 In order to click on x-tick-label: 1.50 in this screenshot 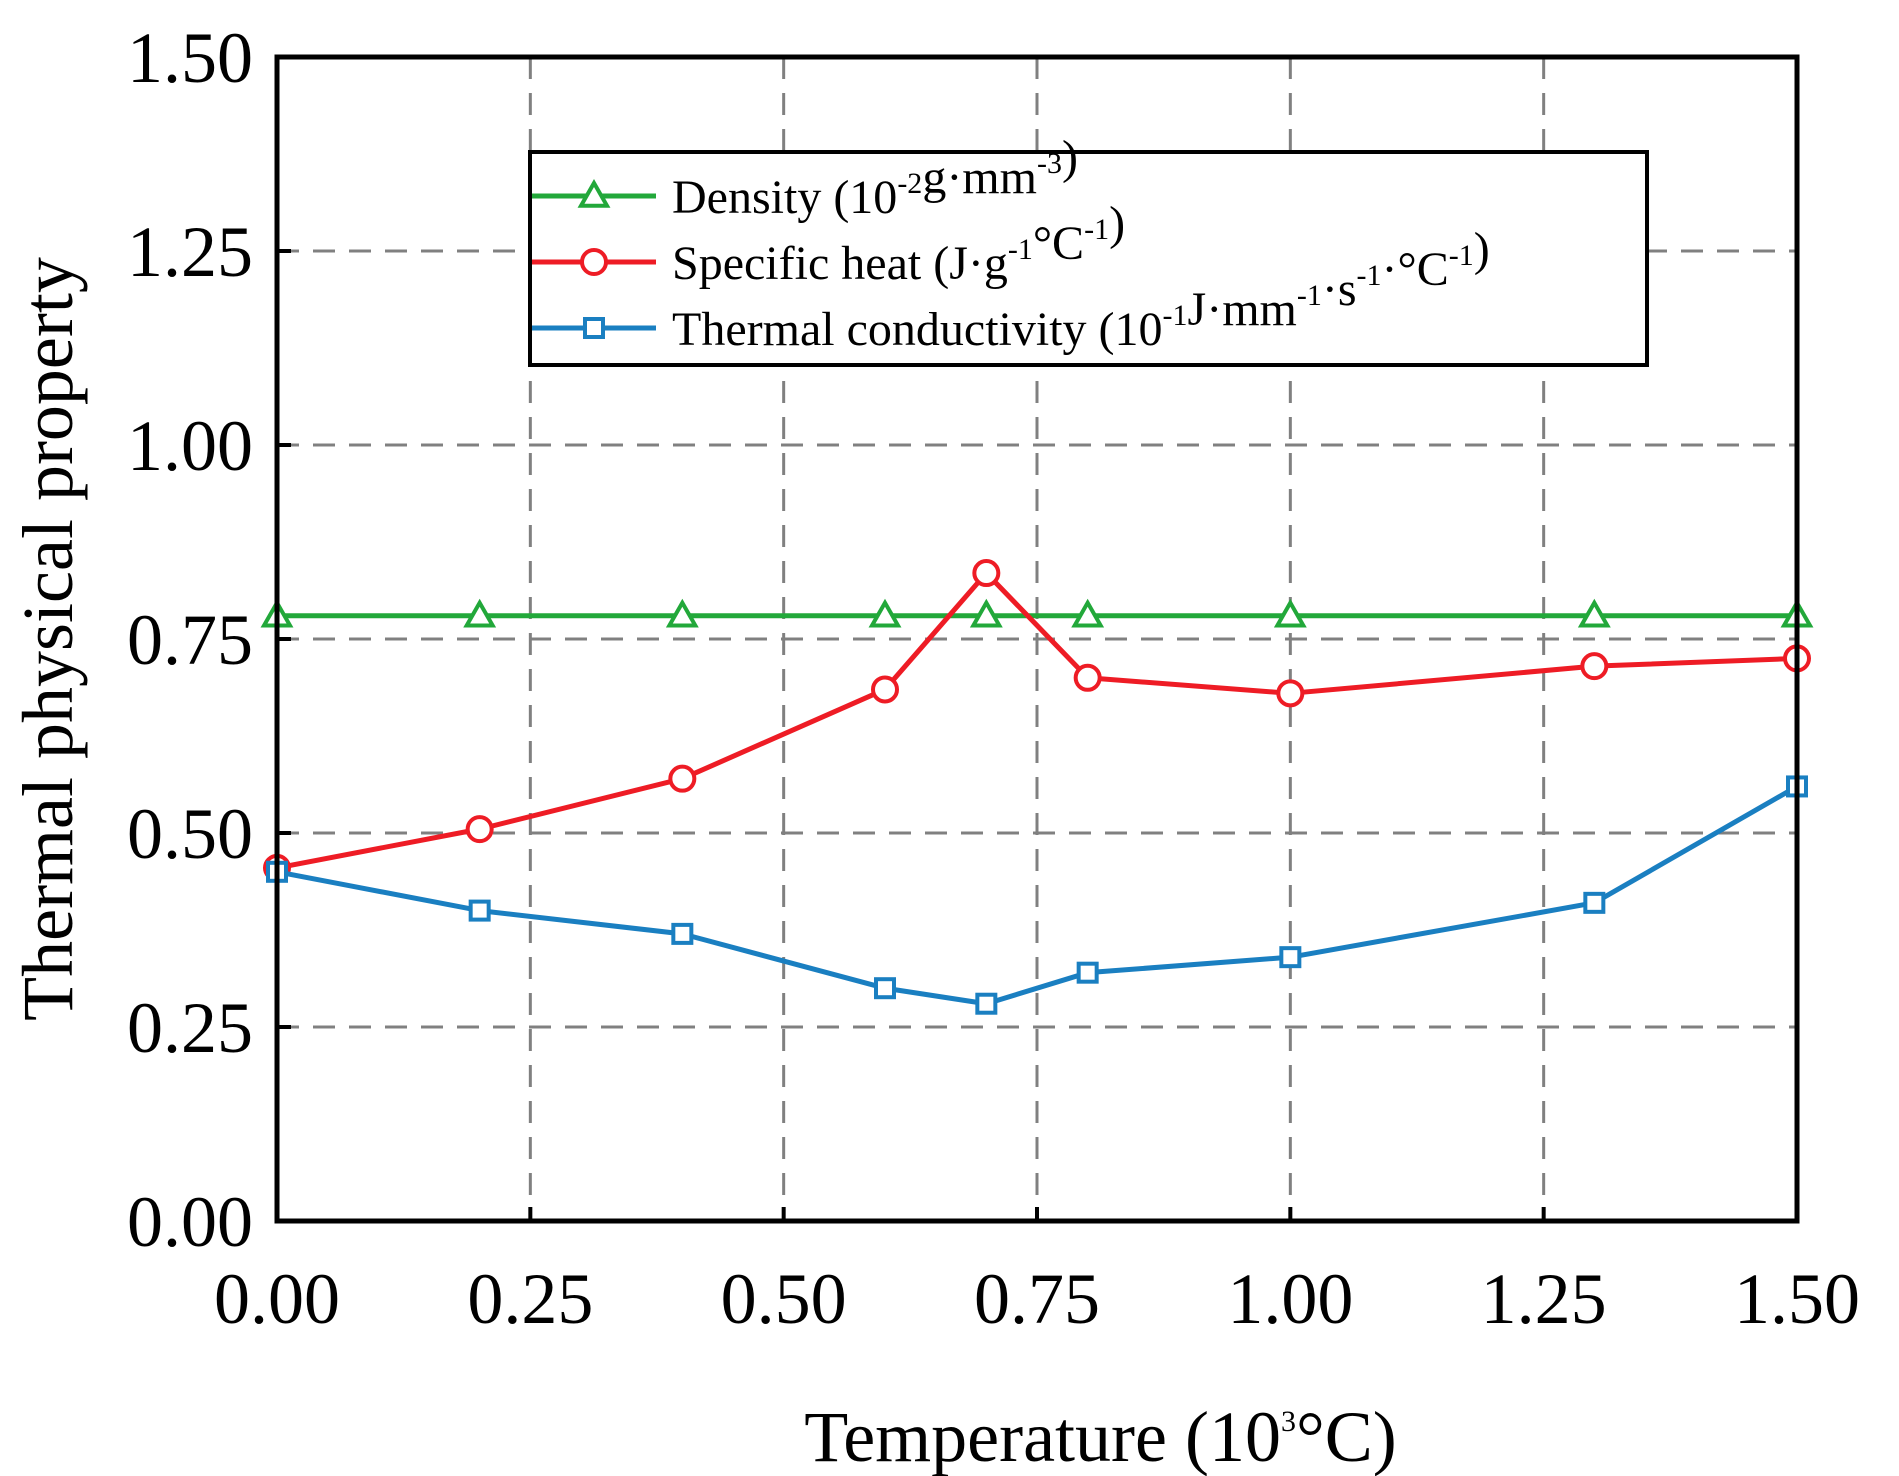, I will do `click(1797, 1299)`.